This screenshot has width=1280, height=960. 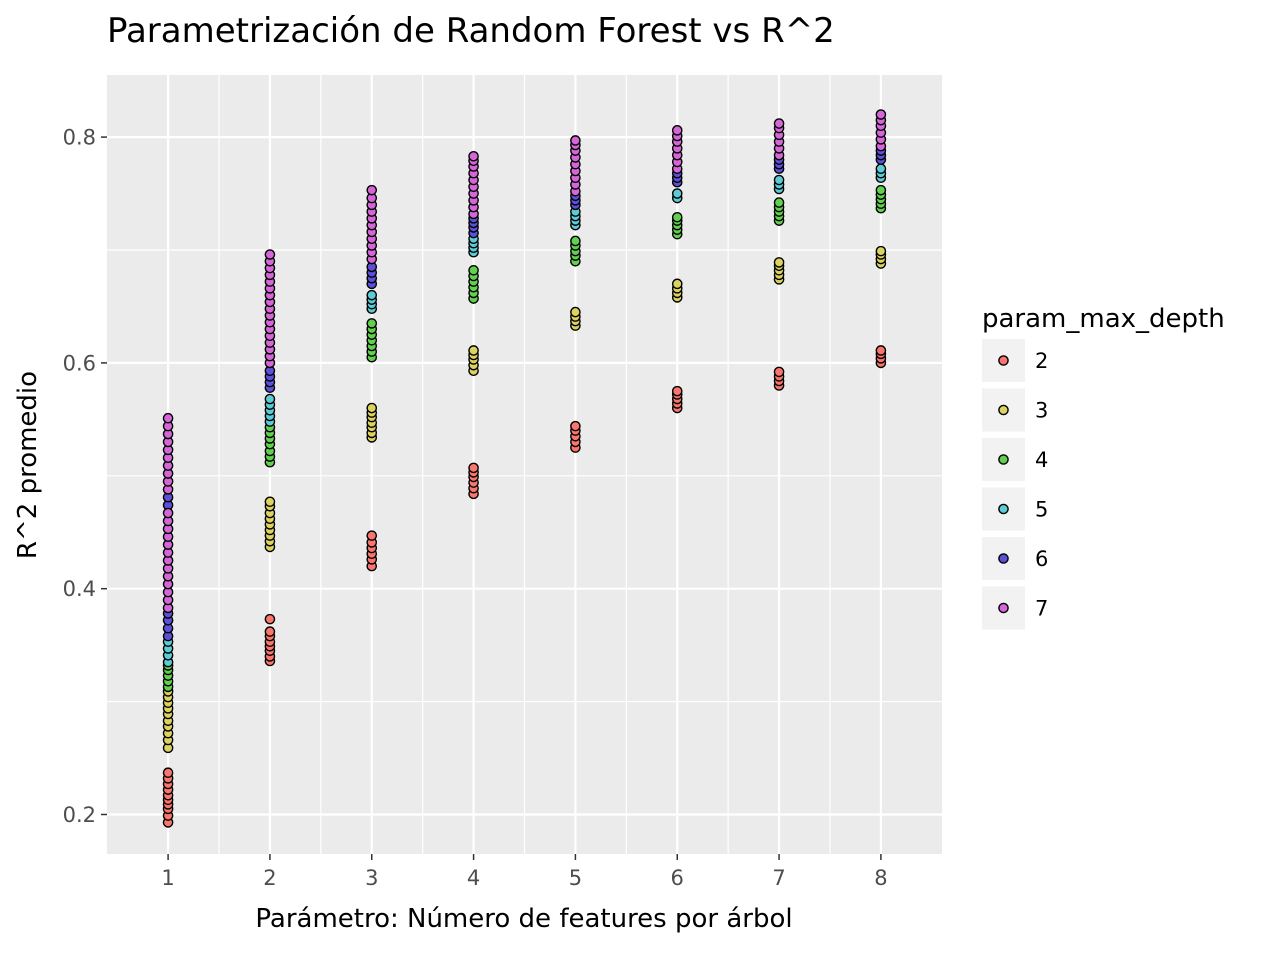 What do you see at coordinates (1041, 460) in the screenshot?
I see `legend-label: 4` at bounding box center [1041, 460].